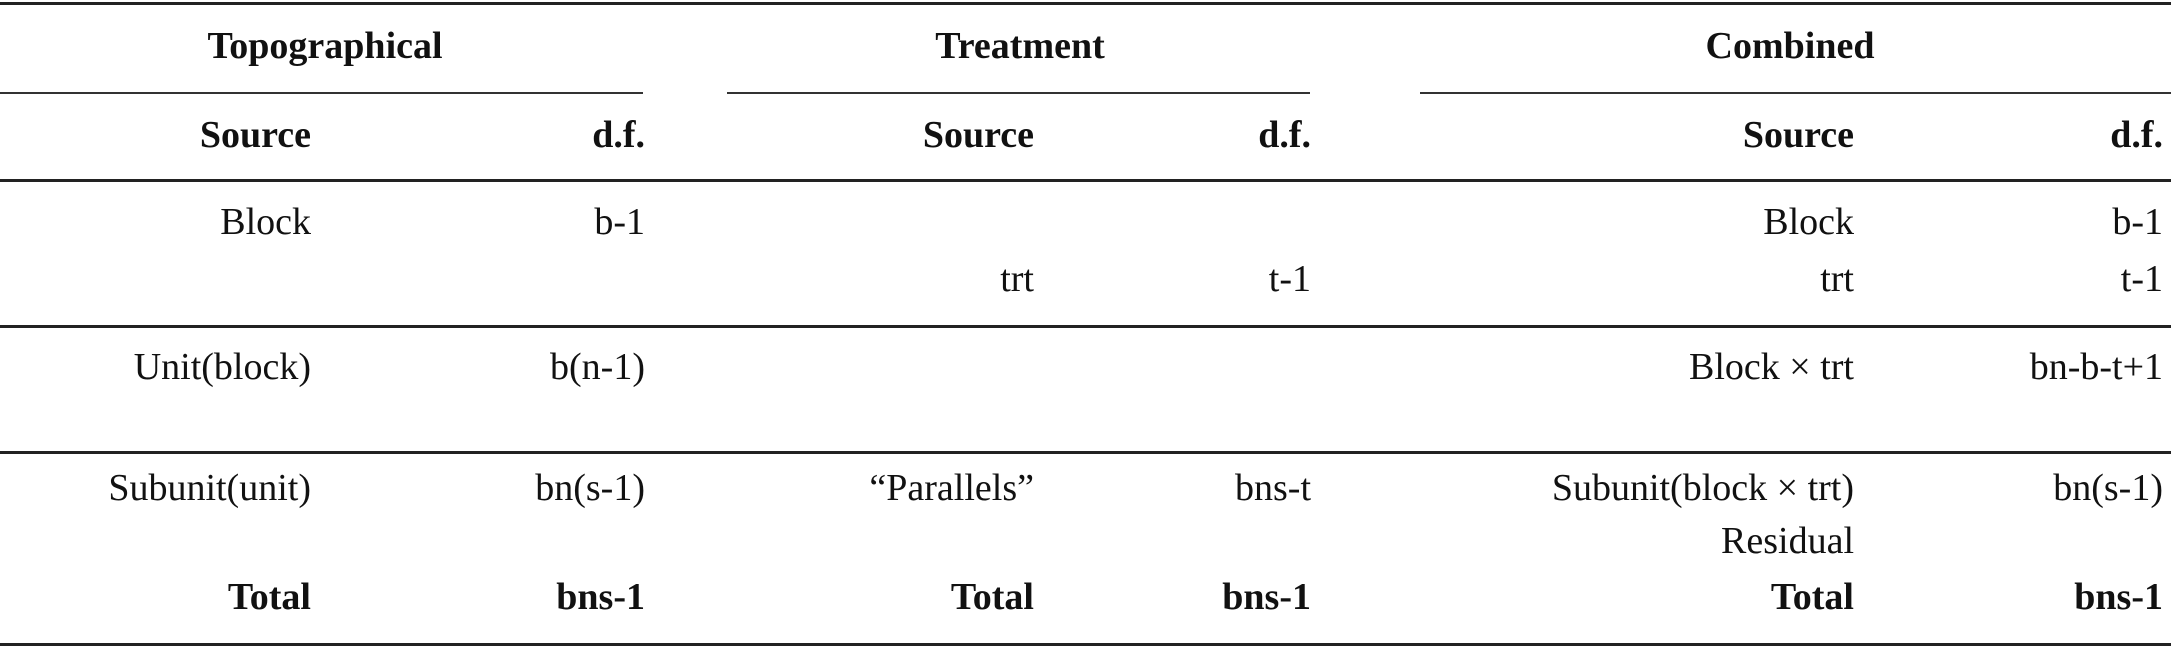  I want to click on topo-unit-df: b(n-1), so click(597, 367).